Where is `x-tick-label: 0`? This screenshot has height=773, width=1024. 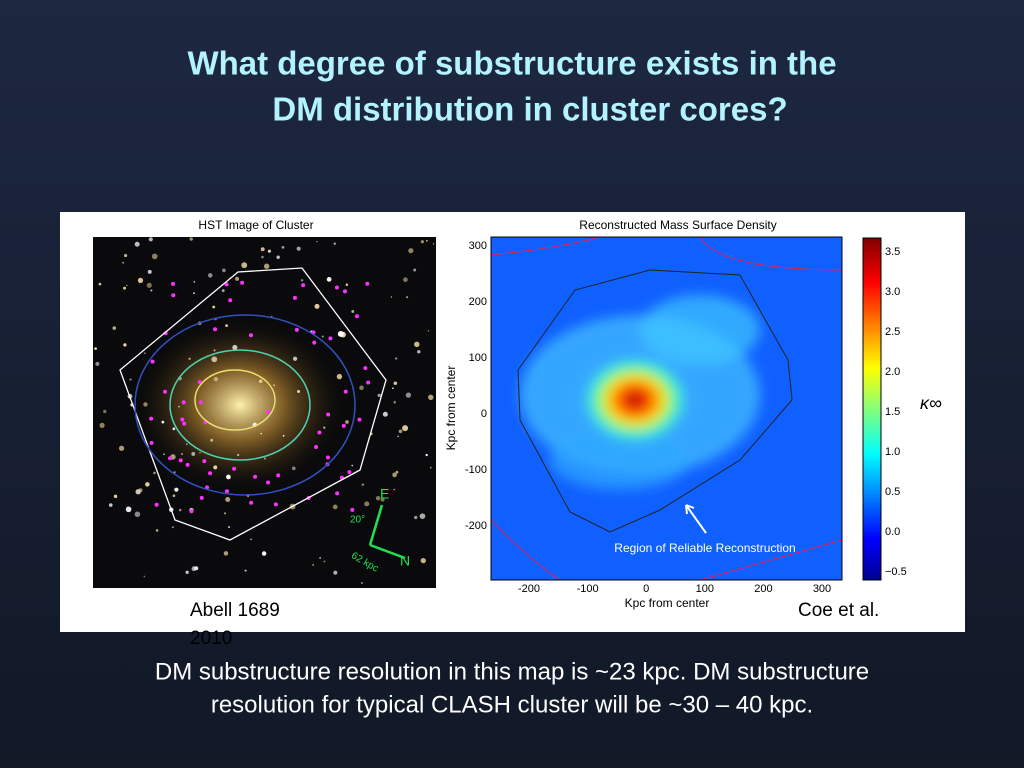 x-tick-label: 0 is located at coordinates (646, 589).